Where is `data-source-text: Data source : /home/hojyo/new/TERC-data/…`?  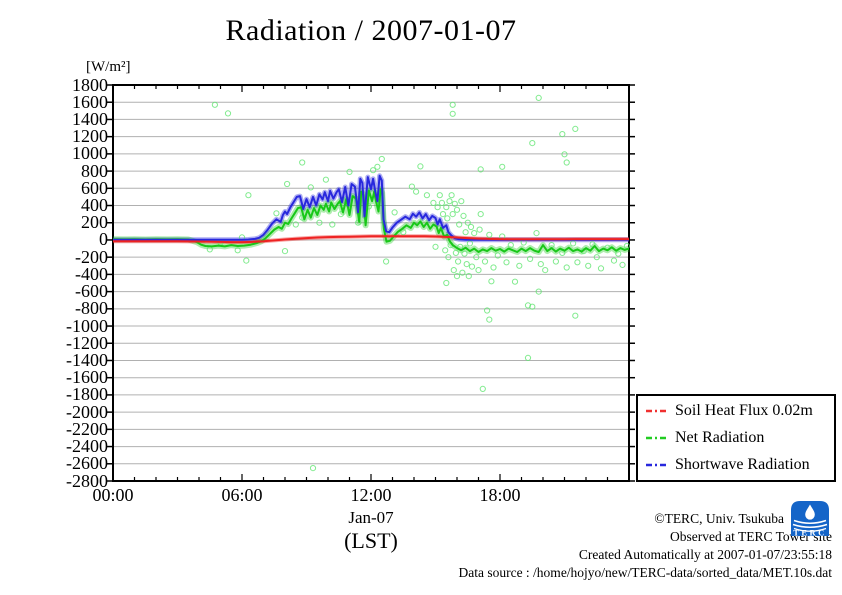
data-source-text: Data source : /home/hojyo/new/TERC-data/… is located at coordinates (645, 572).